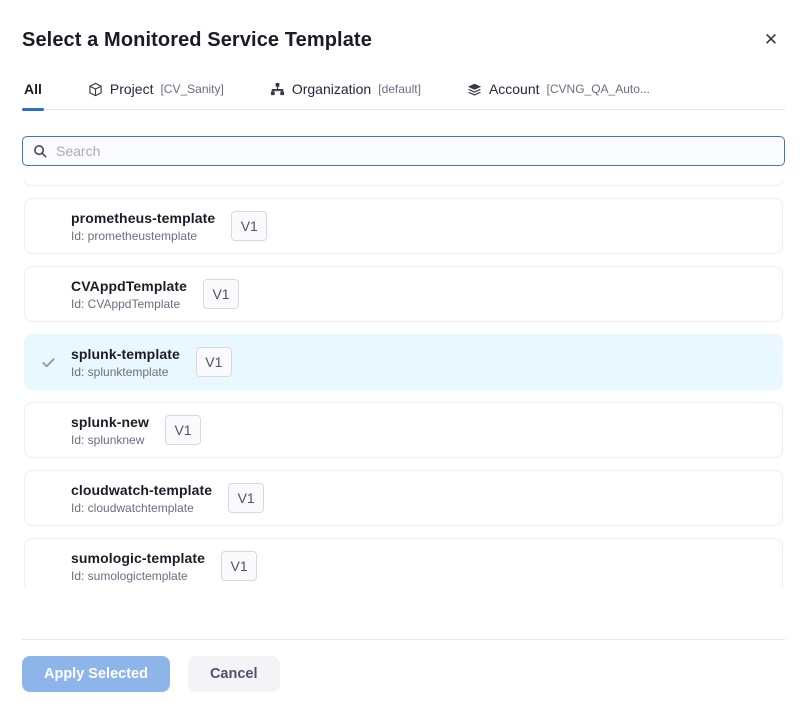 This screenshot has height=712, width=807. What do you see at coordinates (233, 674) in the screenshot?
I see `cancel-button: Cancel` at bounding box center [233, 674].